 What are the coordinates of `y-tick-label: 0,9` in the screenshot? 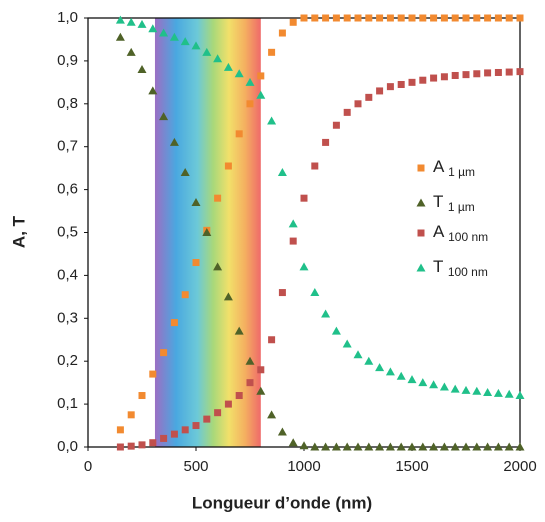 It's located at (67, 60).